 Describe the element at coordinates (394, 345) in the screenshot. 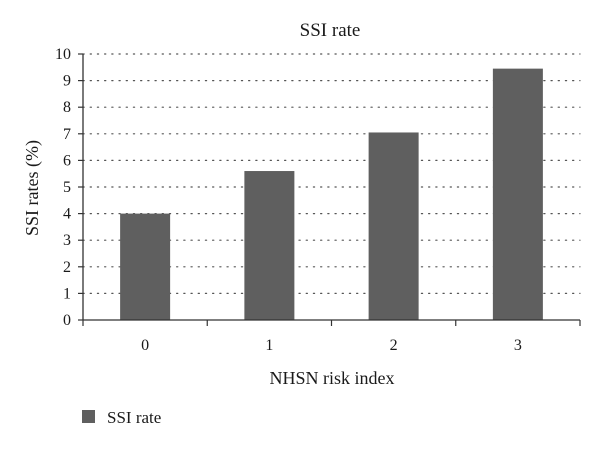

I see `x-tick-label: 2` at that location.